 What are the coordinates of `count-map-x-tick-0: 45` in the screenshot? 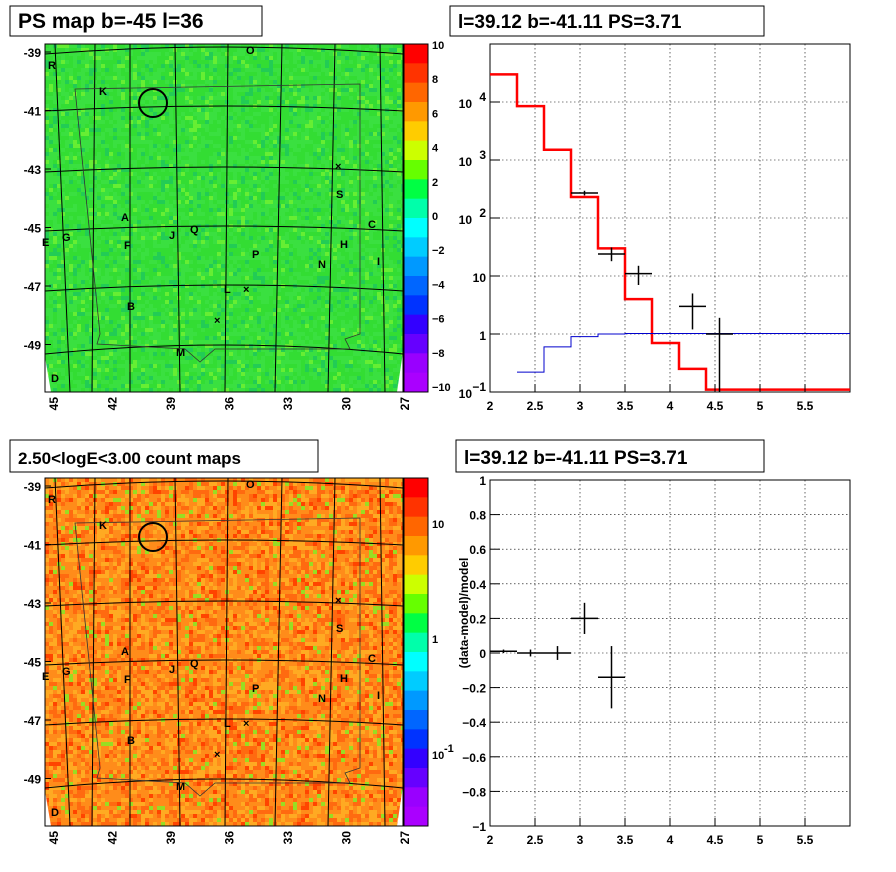 It's located at (54, 838).